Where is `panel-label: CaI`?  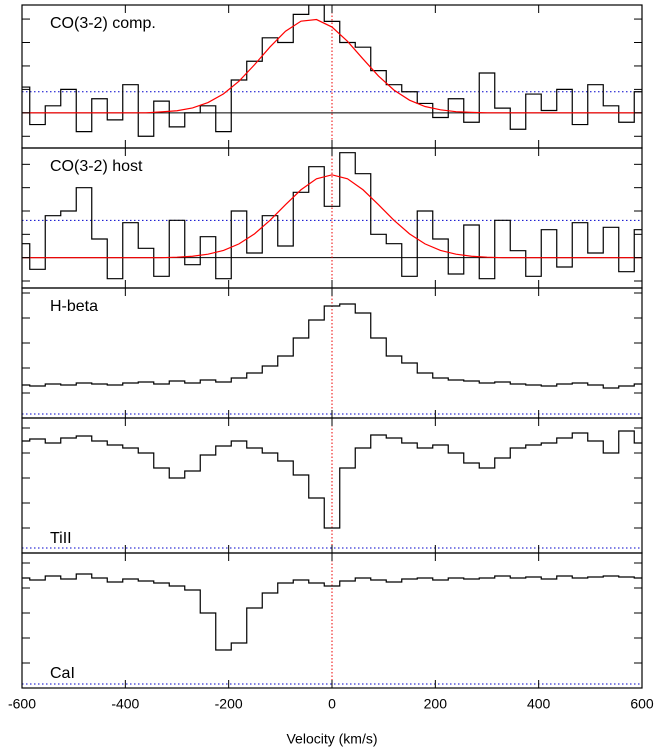
panel-label: CaI is located at coordinates (62, 673).